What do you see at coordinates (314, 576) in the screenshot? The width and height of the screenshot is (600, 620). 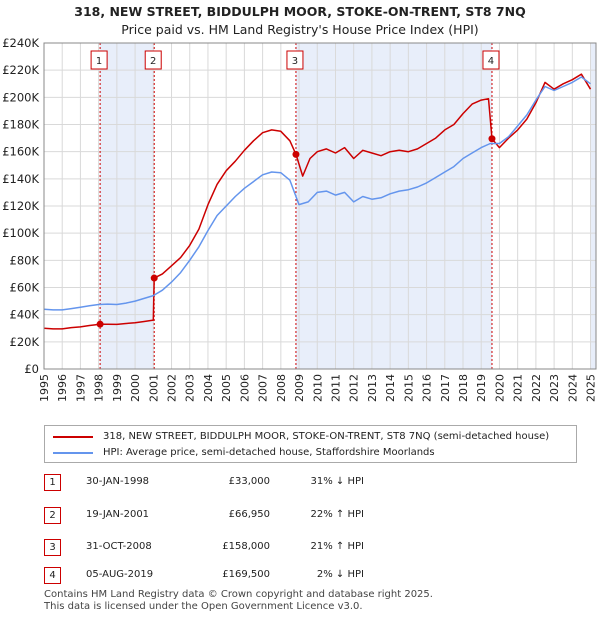 I see `transaction-row: 4 05-AUG-2019 £169,500 2% ↓ HPI` at bounding box center [314, 576].